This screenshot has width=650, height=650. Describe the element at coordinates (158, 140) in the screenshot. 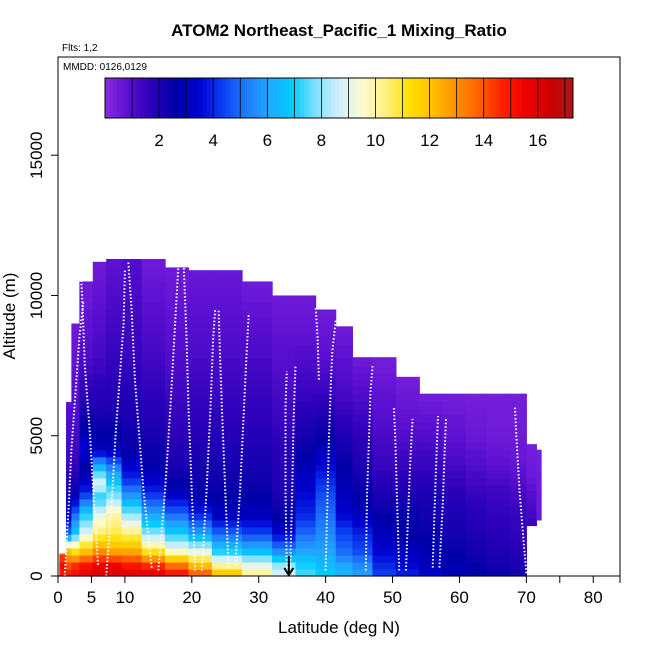

I see `colorbar-tick-label: 2` at that location.